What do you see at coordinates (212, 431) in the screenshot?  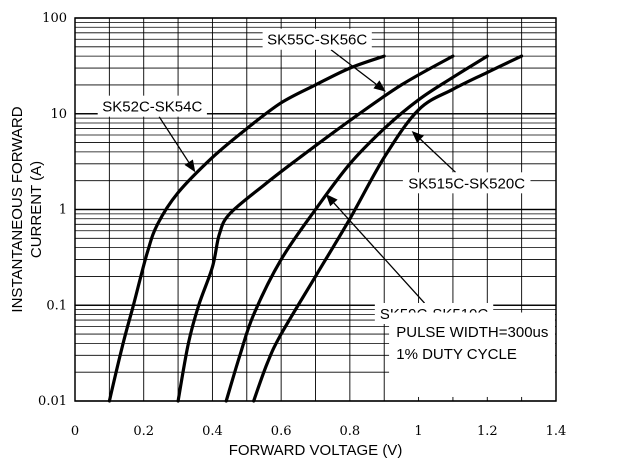 I see `x-tick-label: 0.4` at bounding box center [212, 431].